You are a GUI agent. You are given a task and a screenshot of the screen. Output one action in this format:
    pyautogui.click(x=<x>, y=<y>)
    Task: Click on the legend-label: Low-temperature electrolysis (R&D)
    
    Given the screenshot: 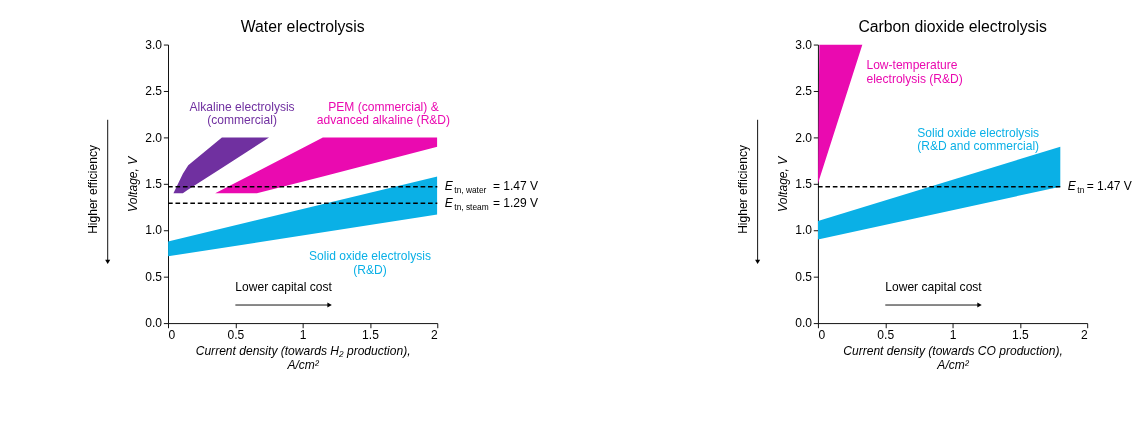 What is the action you would take?
    pyautogui.click(x=914, y=71)
    